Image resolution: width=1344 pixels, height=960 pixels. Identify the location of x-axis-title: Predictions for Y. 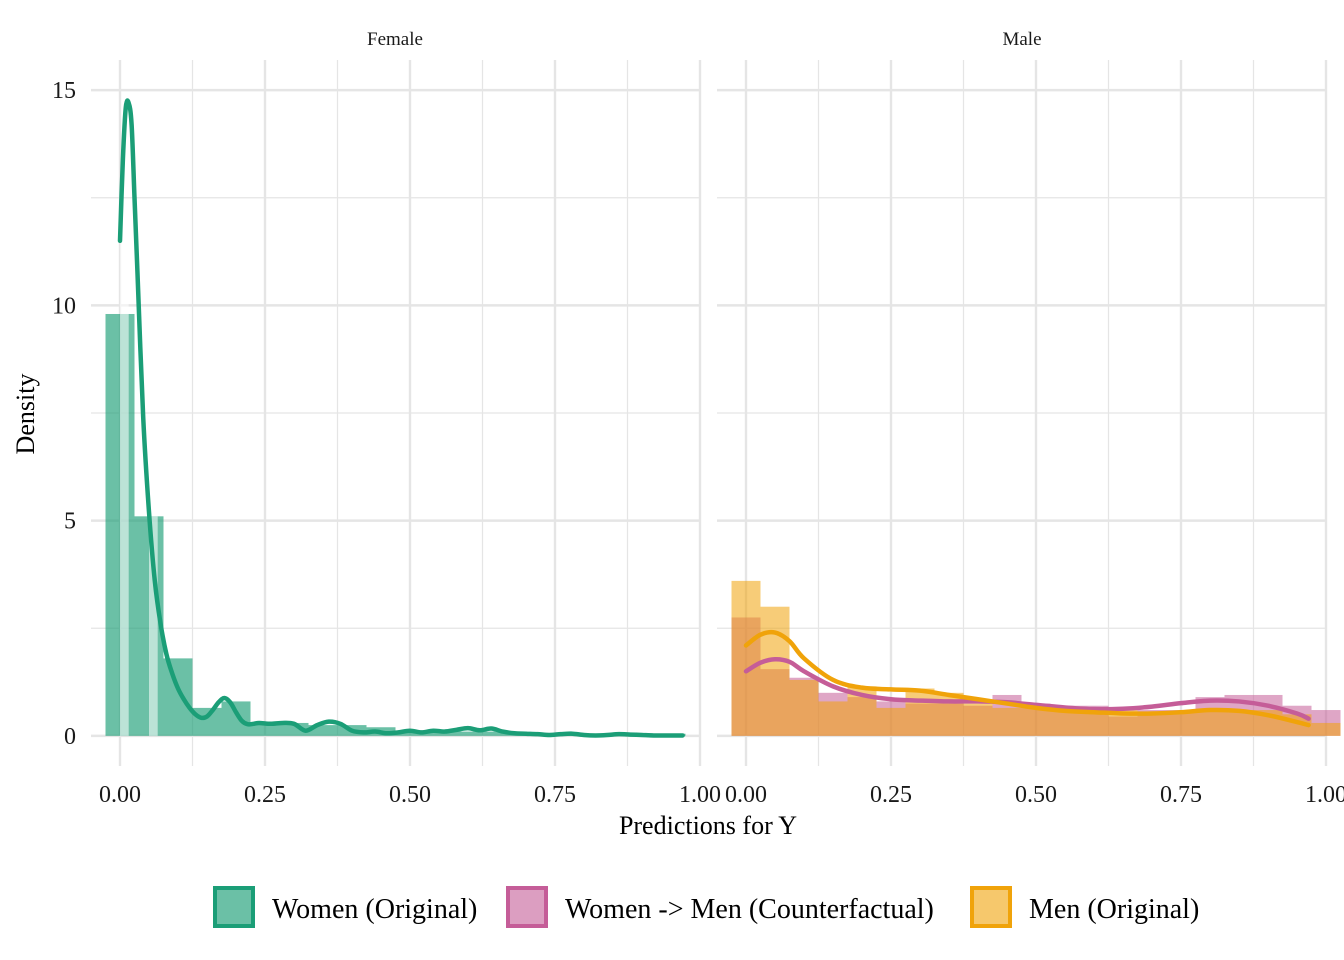
(708, 825).